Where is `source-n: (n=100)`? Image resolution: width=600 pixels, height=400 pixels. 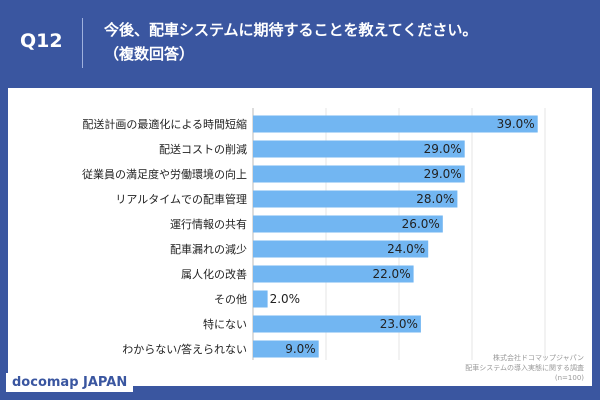 source-n: (n=100) is located at coordinates (569, 378).